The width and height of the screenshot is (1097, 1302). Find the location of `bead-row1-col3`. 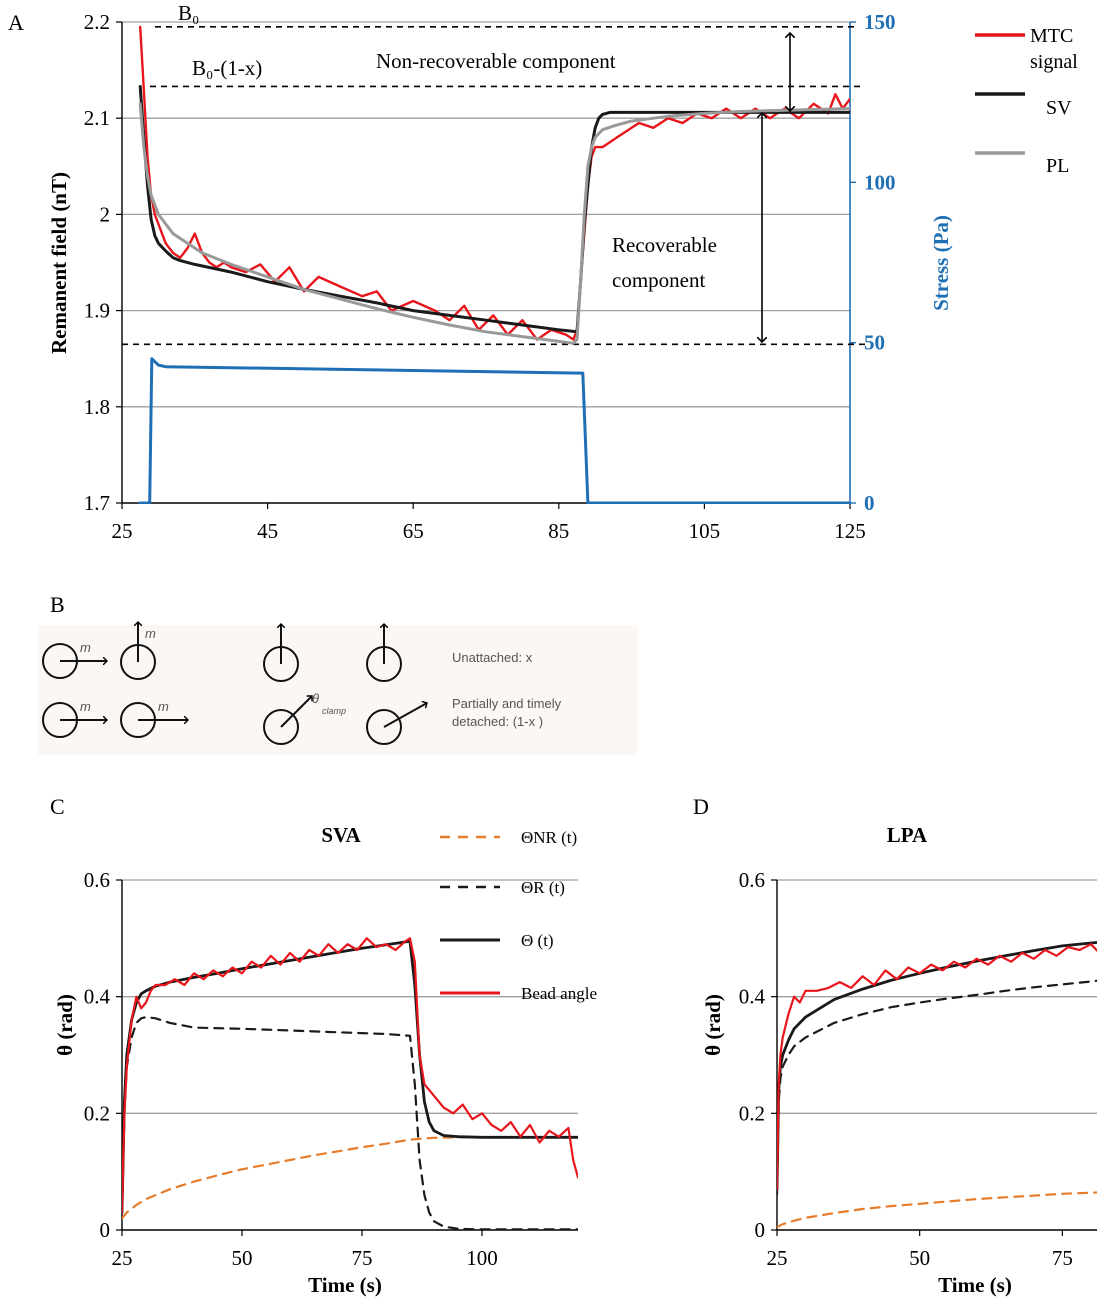

bead-row1-col3 is located at coordinates (281, 653).